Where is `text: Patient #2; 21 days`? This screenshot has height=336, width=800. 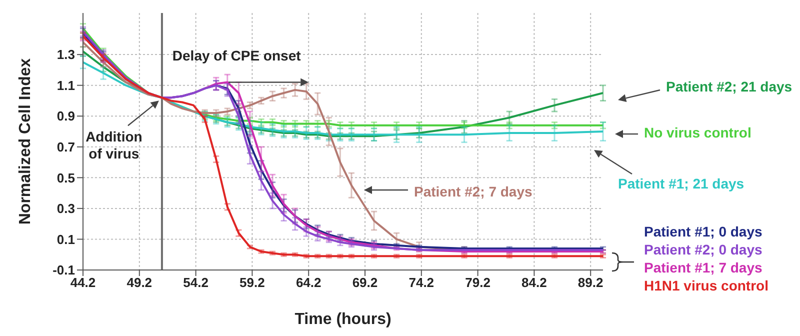
text: Patient #2; 21 days is located at coordinates (729, 86).